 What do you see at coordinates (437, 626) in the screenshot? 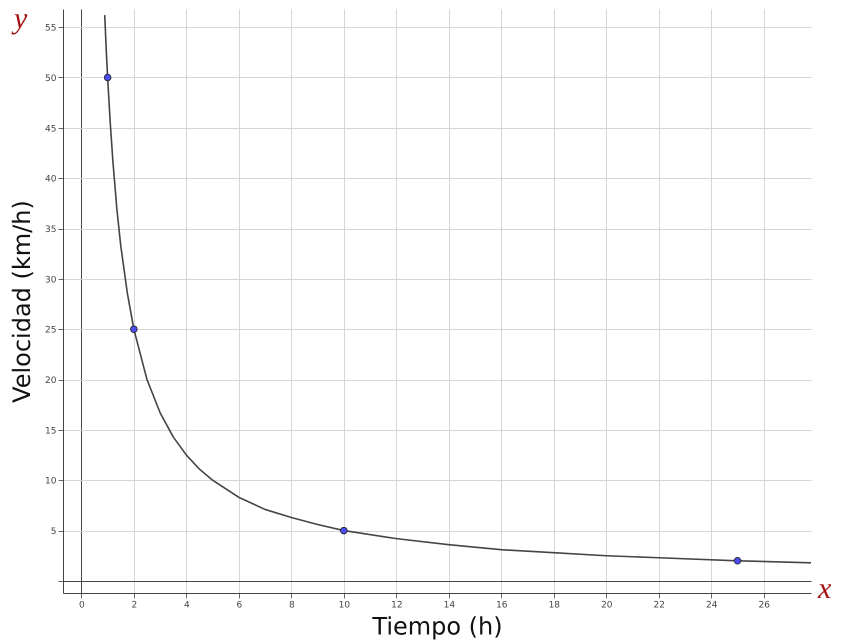
I see `x-axis-title: Tiempo (h)` at bounding box center [437, 626].